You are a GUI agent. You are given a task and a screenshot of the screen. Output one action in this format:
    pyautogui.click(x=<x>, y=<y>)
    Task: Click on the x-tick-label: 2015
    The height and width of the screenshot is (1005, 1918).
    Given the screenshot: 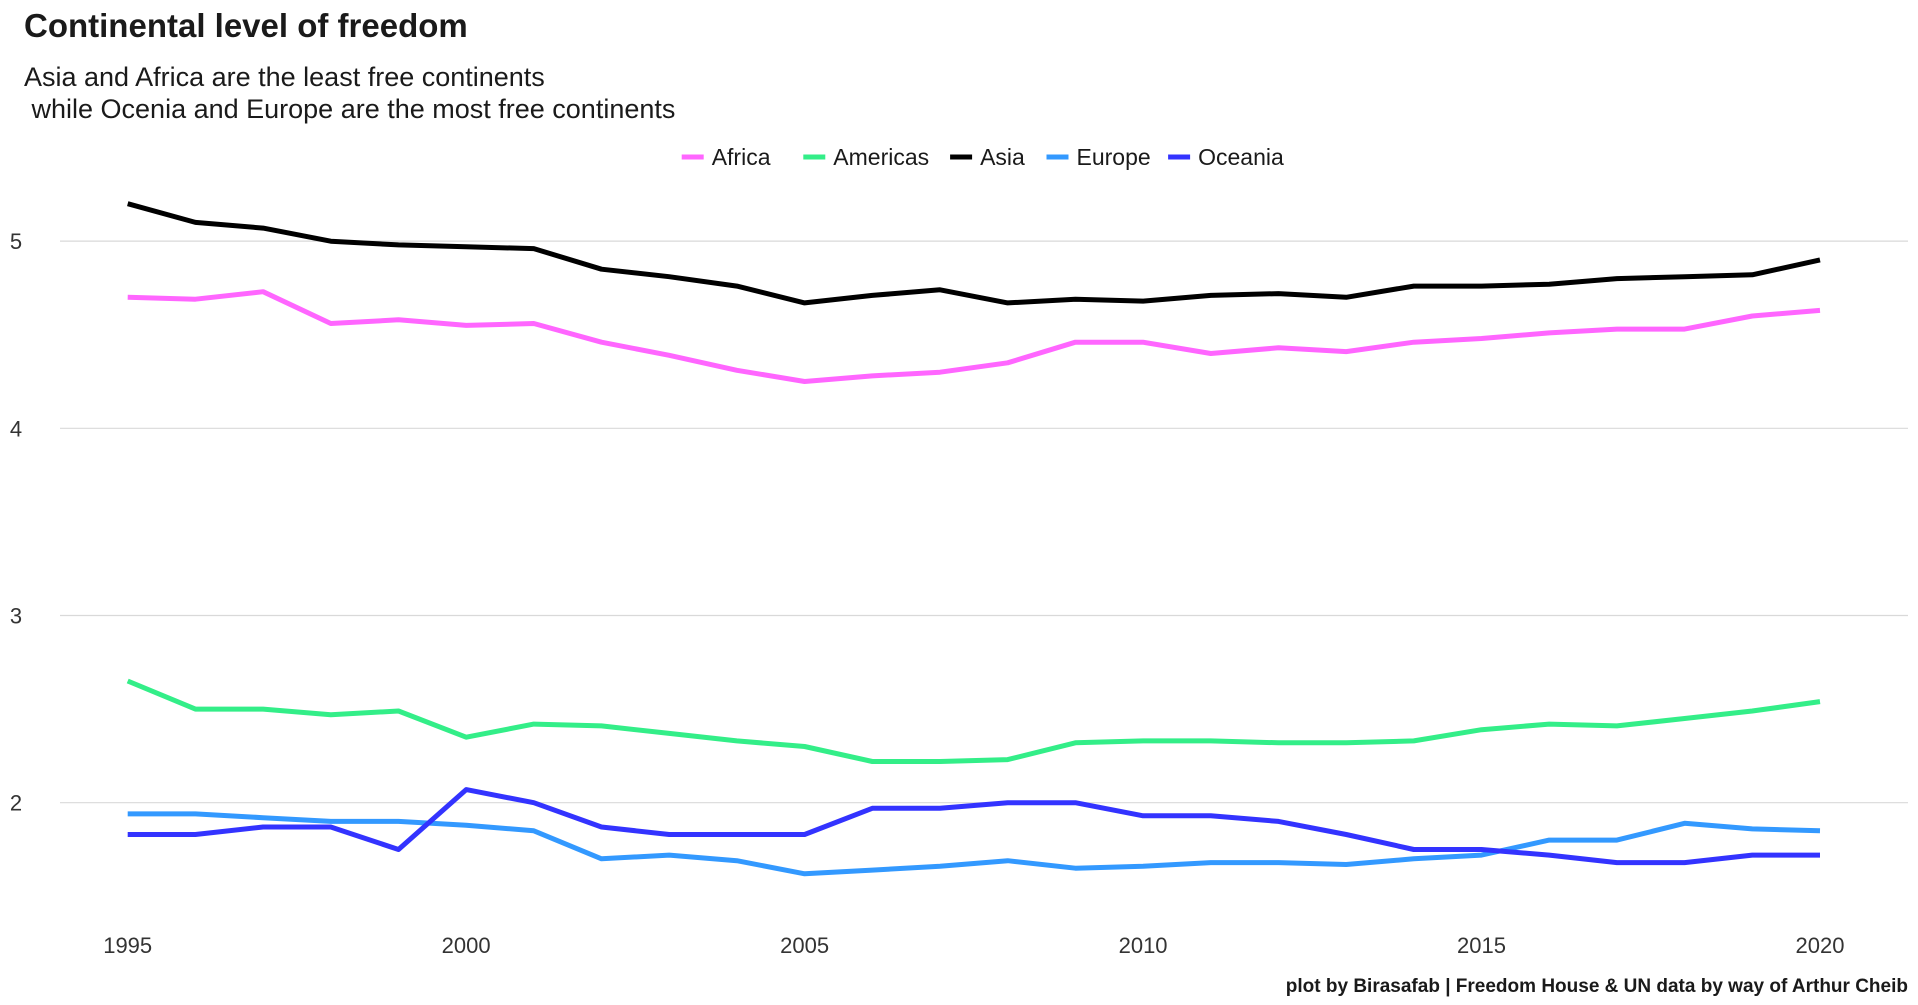 What is the action you would take?
    pyautogui.click(x=1481, y=945)
    